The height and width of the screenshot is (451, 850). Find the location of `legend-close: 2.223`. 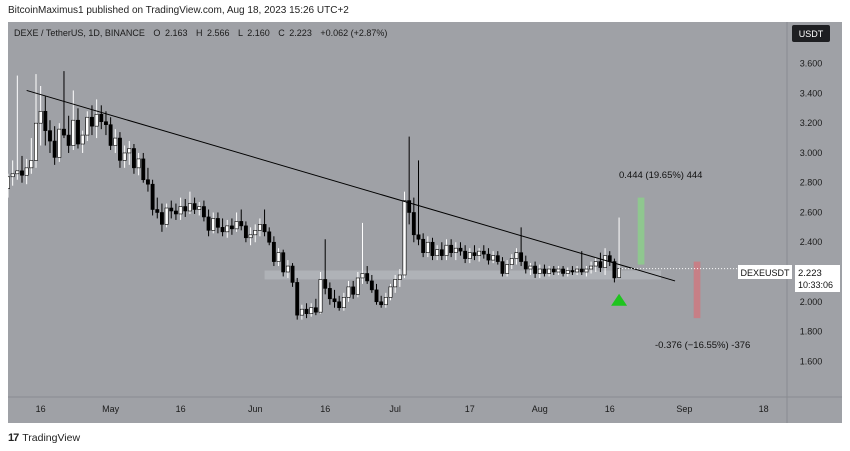

legend-close: 2.223 is located at coordinates (300, 33).